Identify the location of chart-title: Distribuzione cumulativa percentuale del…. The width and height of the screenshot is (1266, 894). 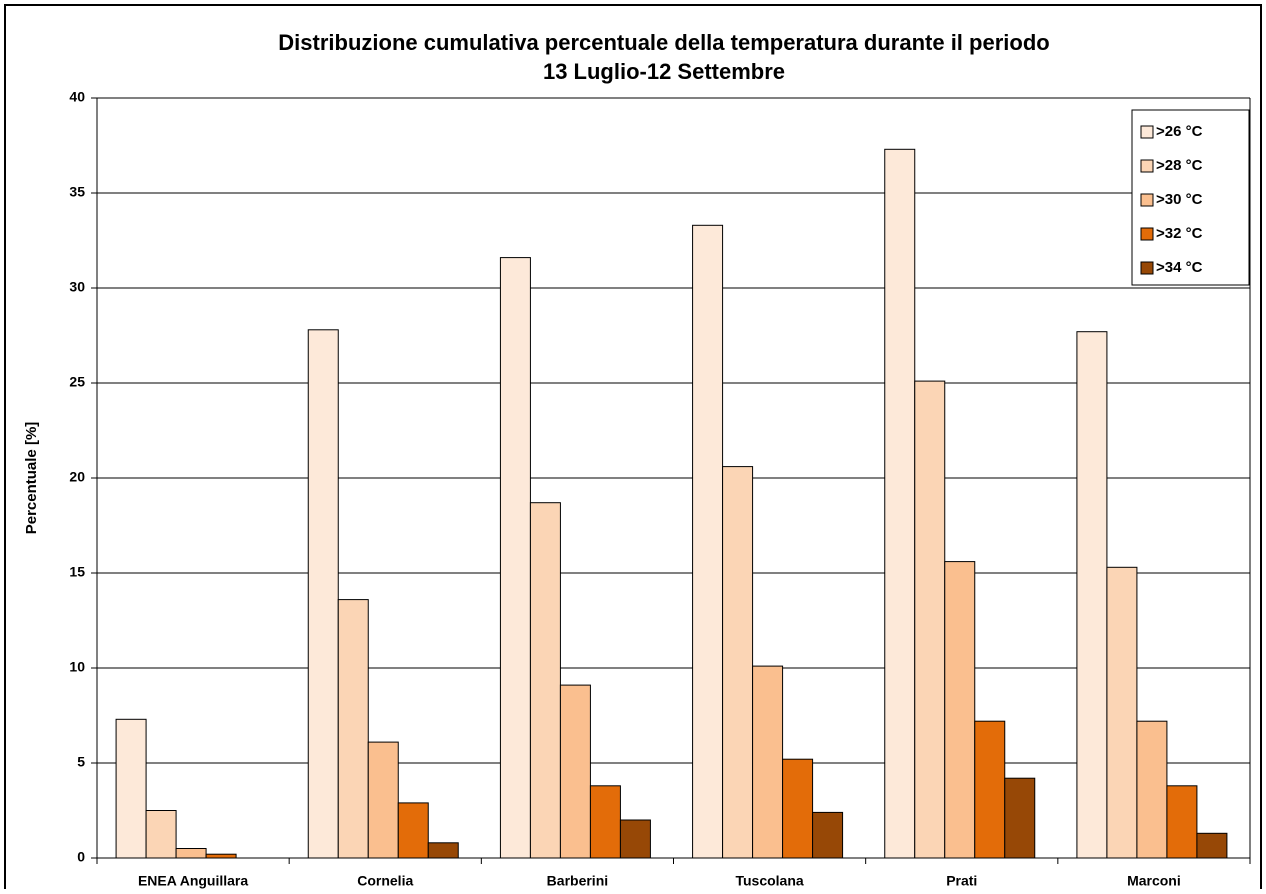
(663, 42).